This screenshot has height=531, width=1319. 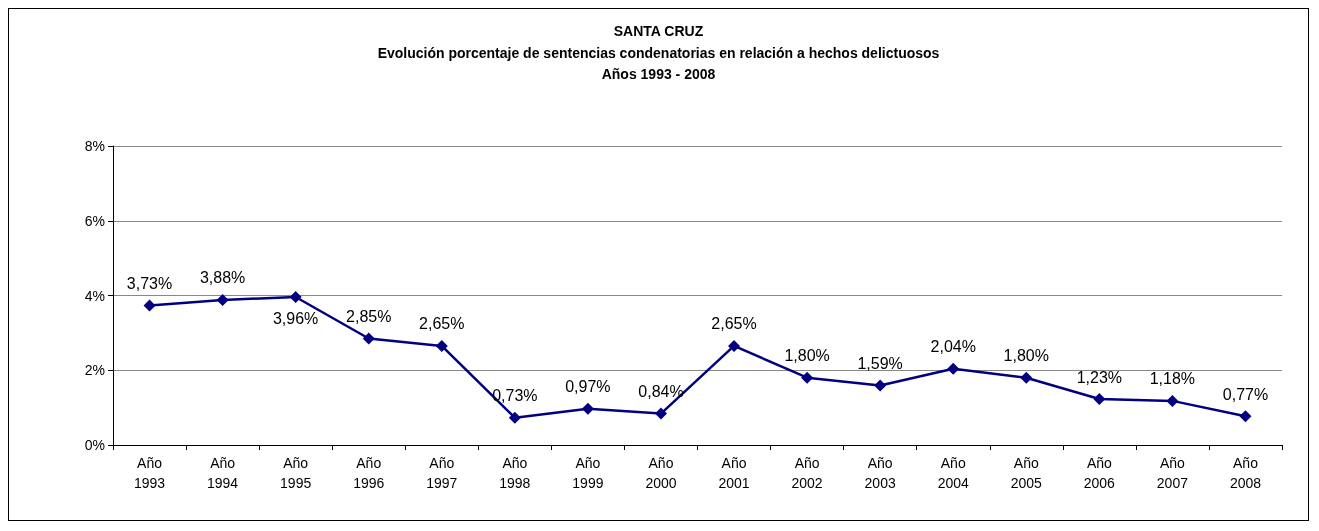 I want to click on data-label: 1,59%, so click(x=880, y=364).